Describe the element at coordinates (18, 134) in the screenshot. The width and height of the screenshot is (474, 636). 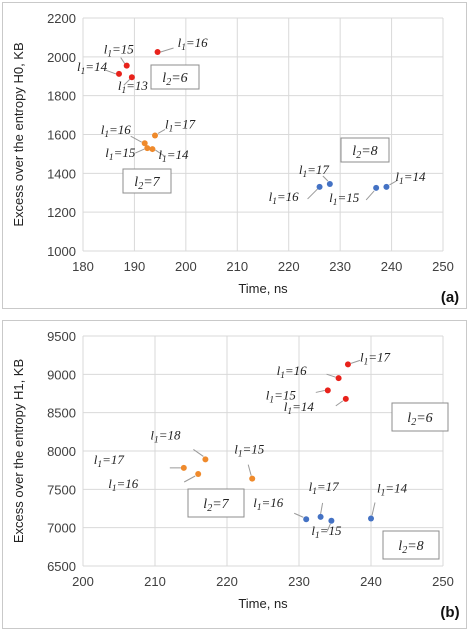
I see `y-axis-title: Excess over the entropy H0, KB` at that location.